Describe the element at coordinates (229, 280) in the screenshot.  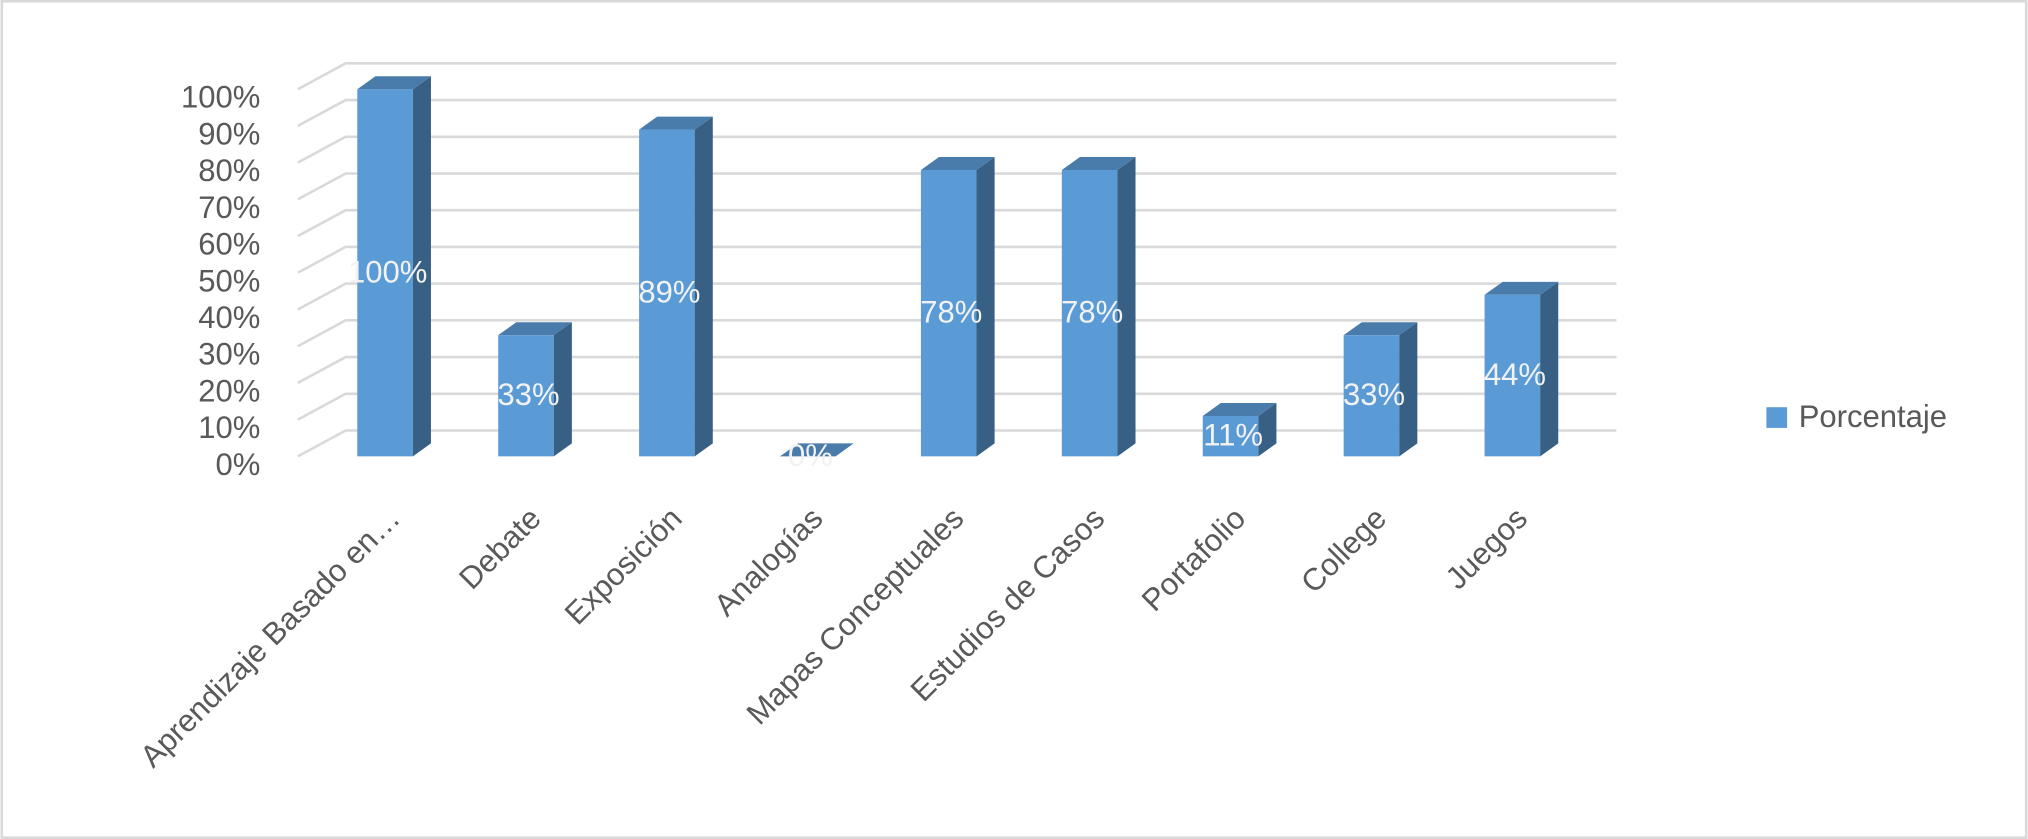
I see `y-tick-label: 50%` at that location.